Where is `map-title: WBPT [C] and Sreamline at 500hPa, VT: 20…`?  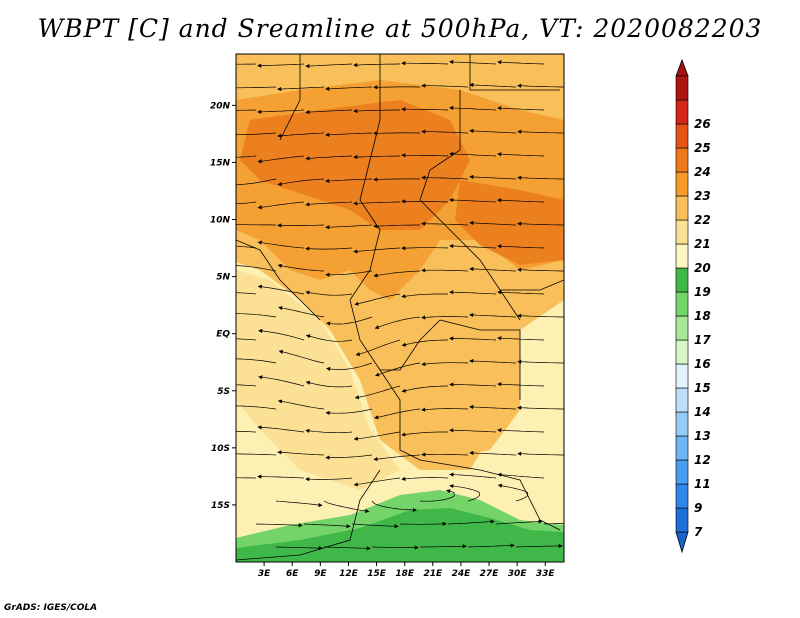
map-title: WBPT [C] and Sreamline at 500hPa, VT: 20… is located at coordinates (400, 28).